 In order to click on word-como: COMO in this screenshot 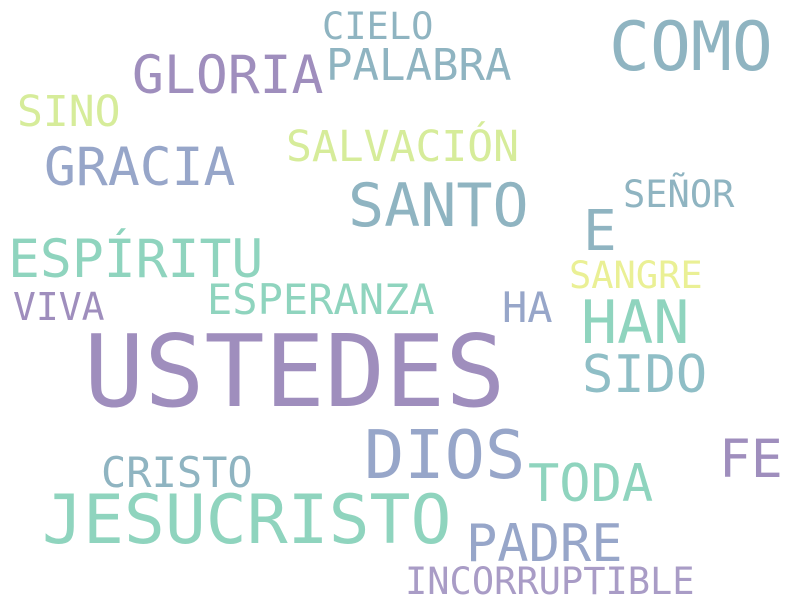, I will do `click(691, 47)`.